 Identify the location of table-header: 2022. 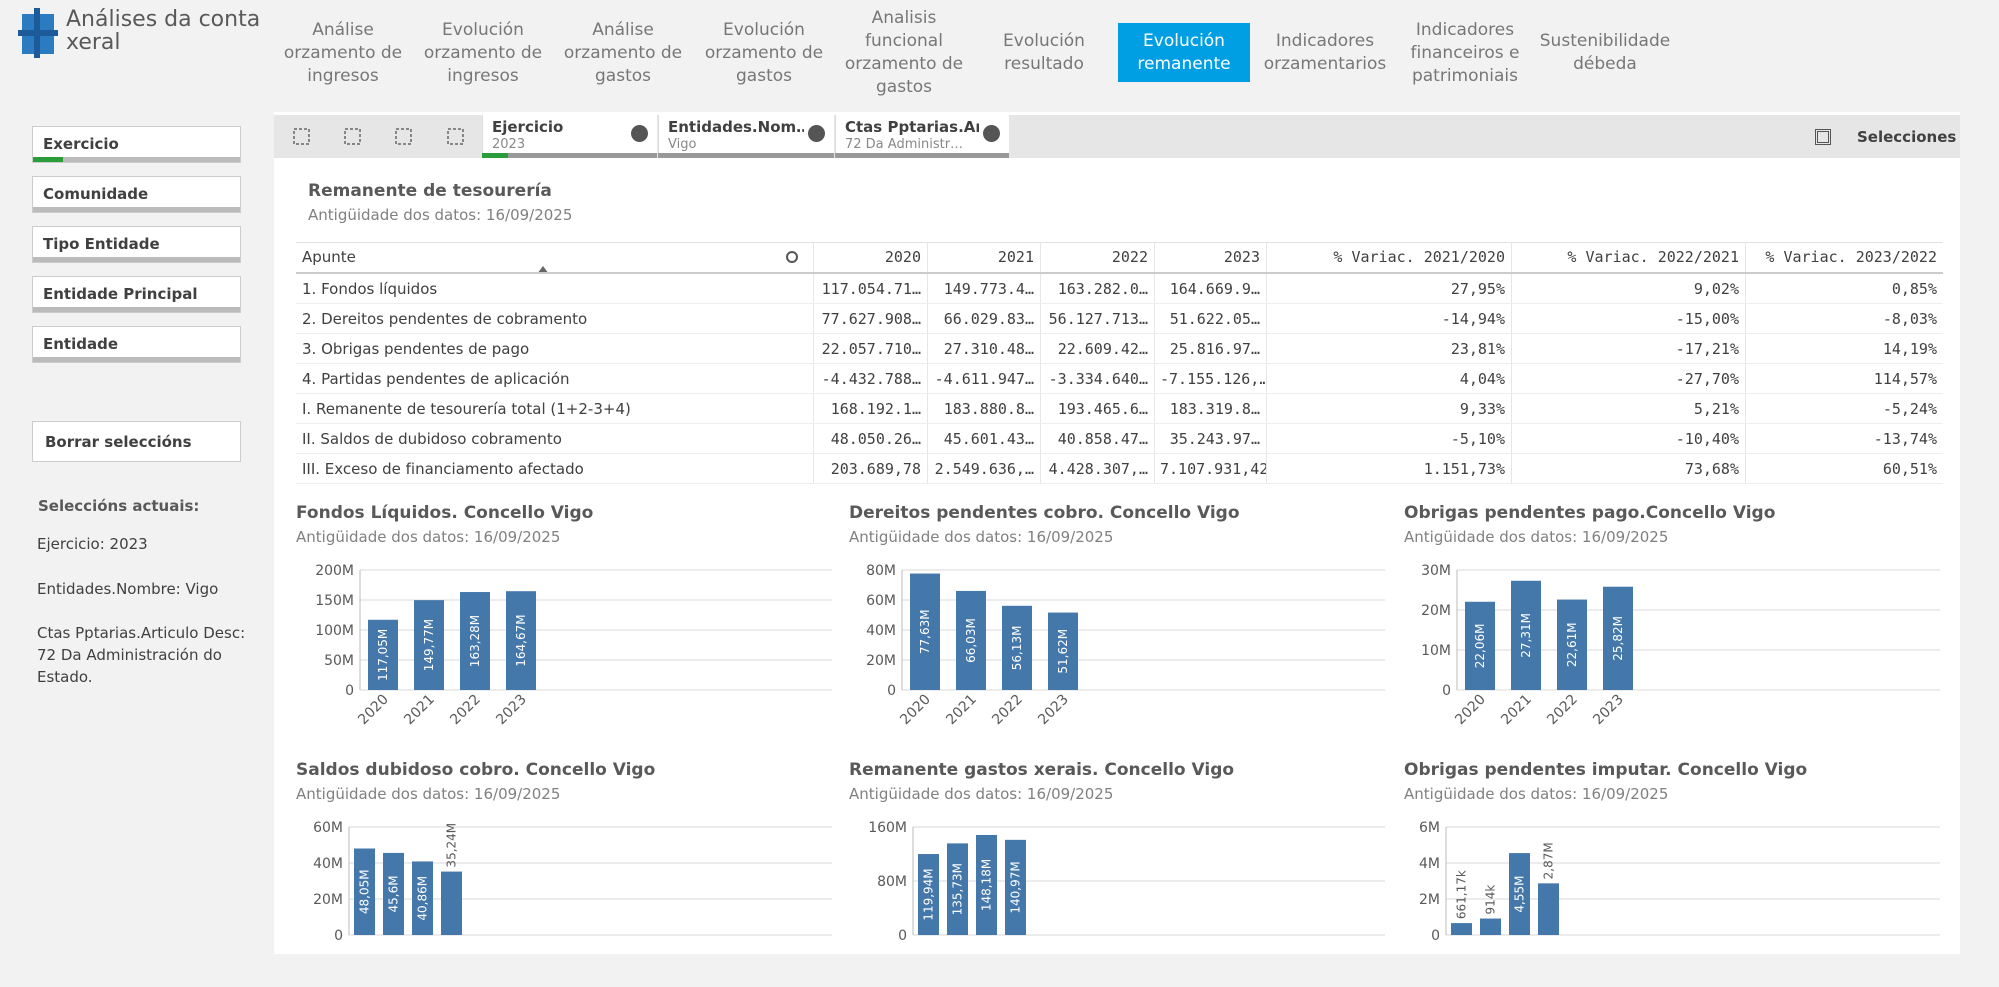
(1129, 257).